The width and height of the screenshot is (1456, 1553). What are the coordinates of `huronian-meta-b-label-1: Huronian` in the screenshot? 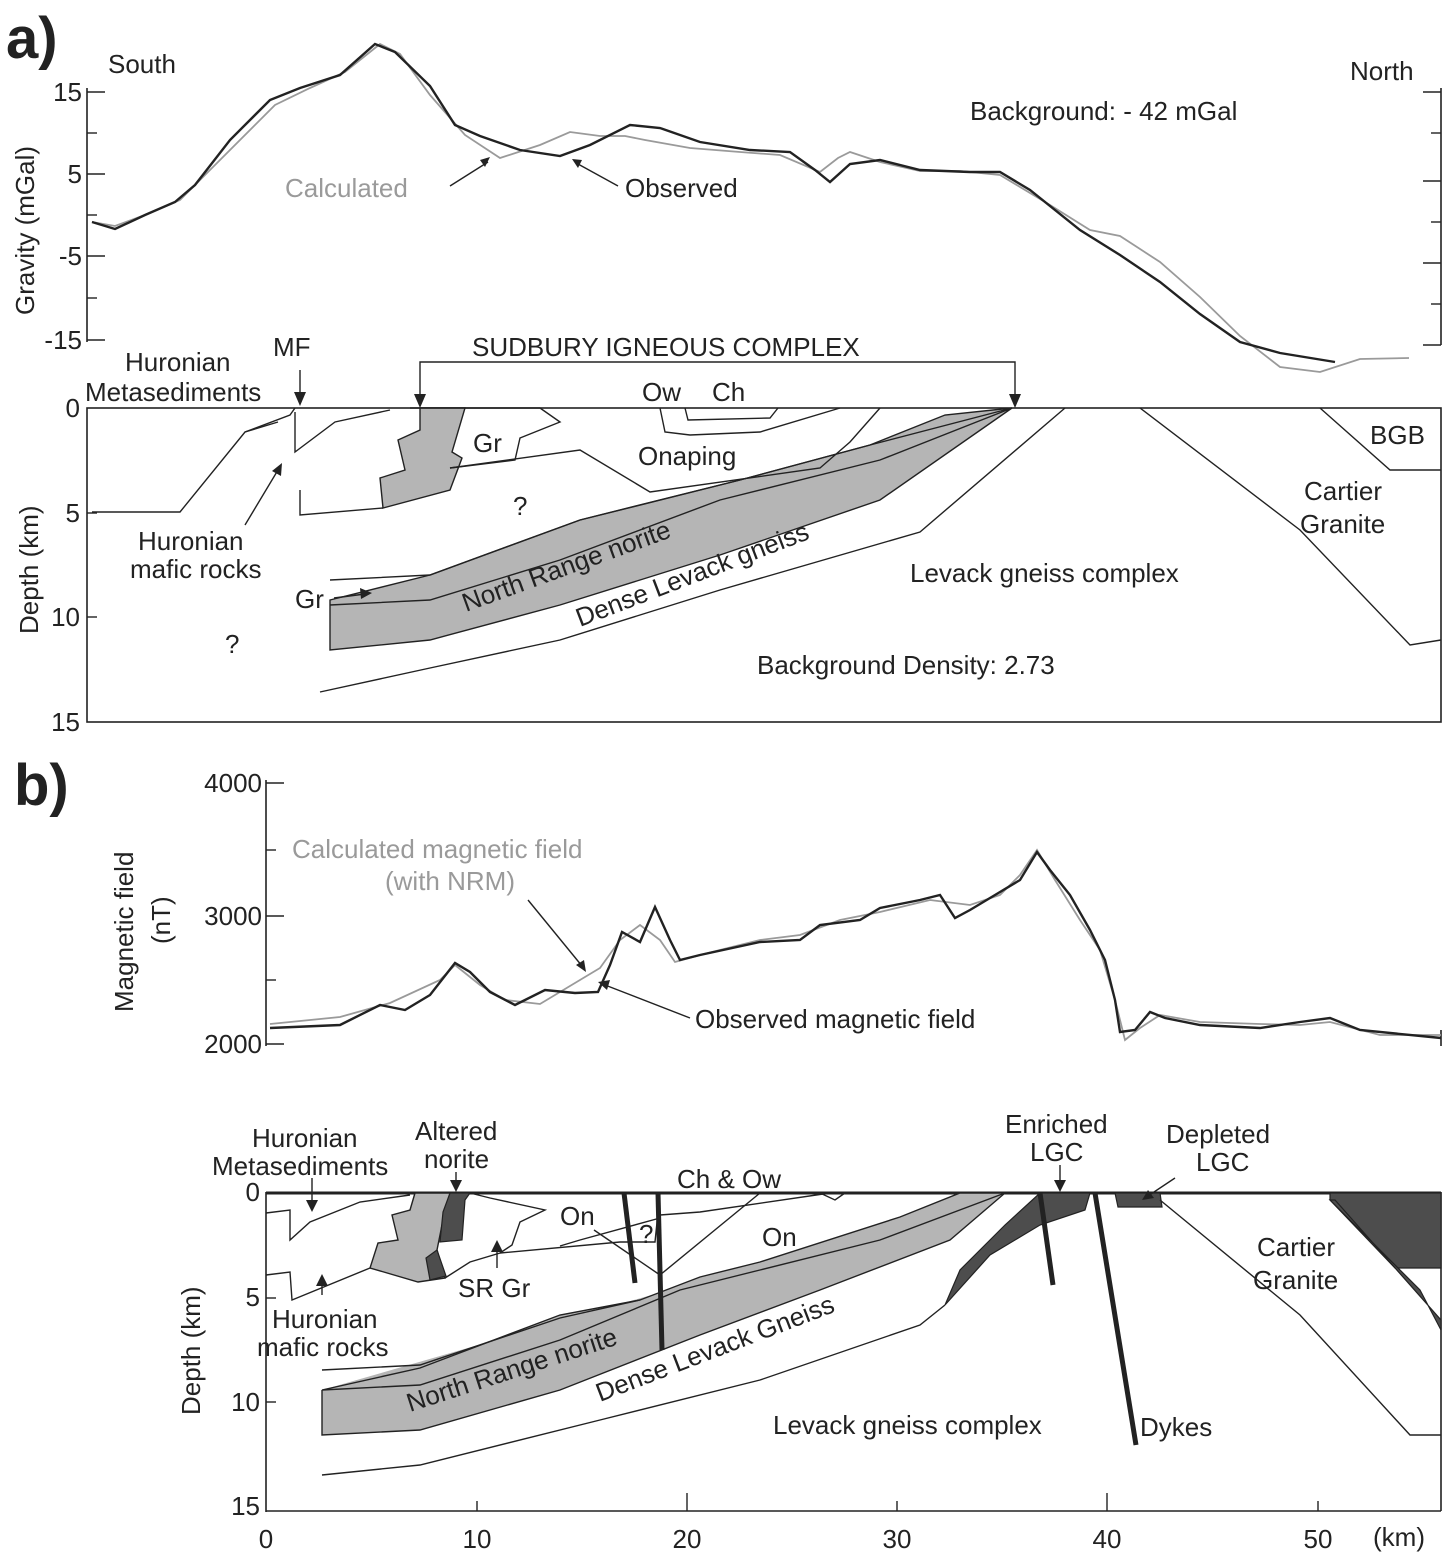 It's located at (305, 1138).